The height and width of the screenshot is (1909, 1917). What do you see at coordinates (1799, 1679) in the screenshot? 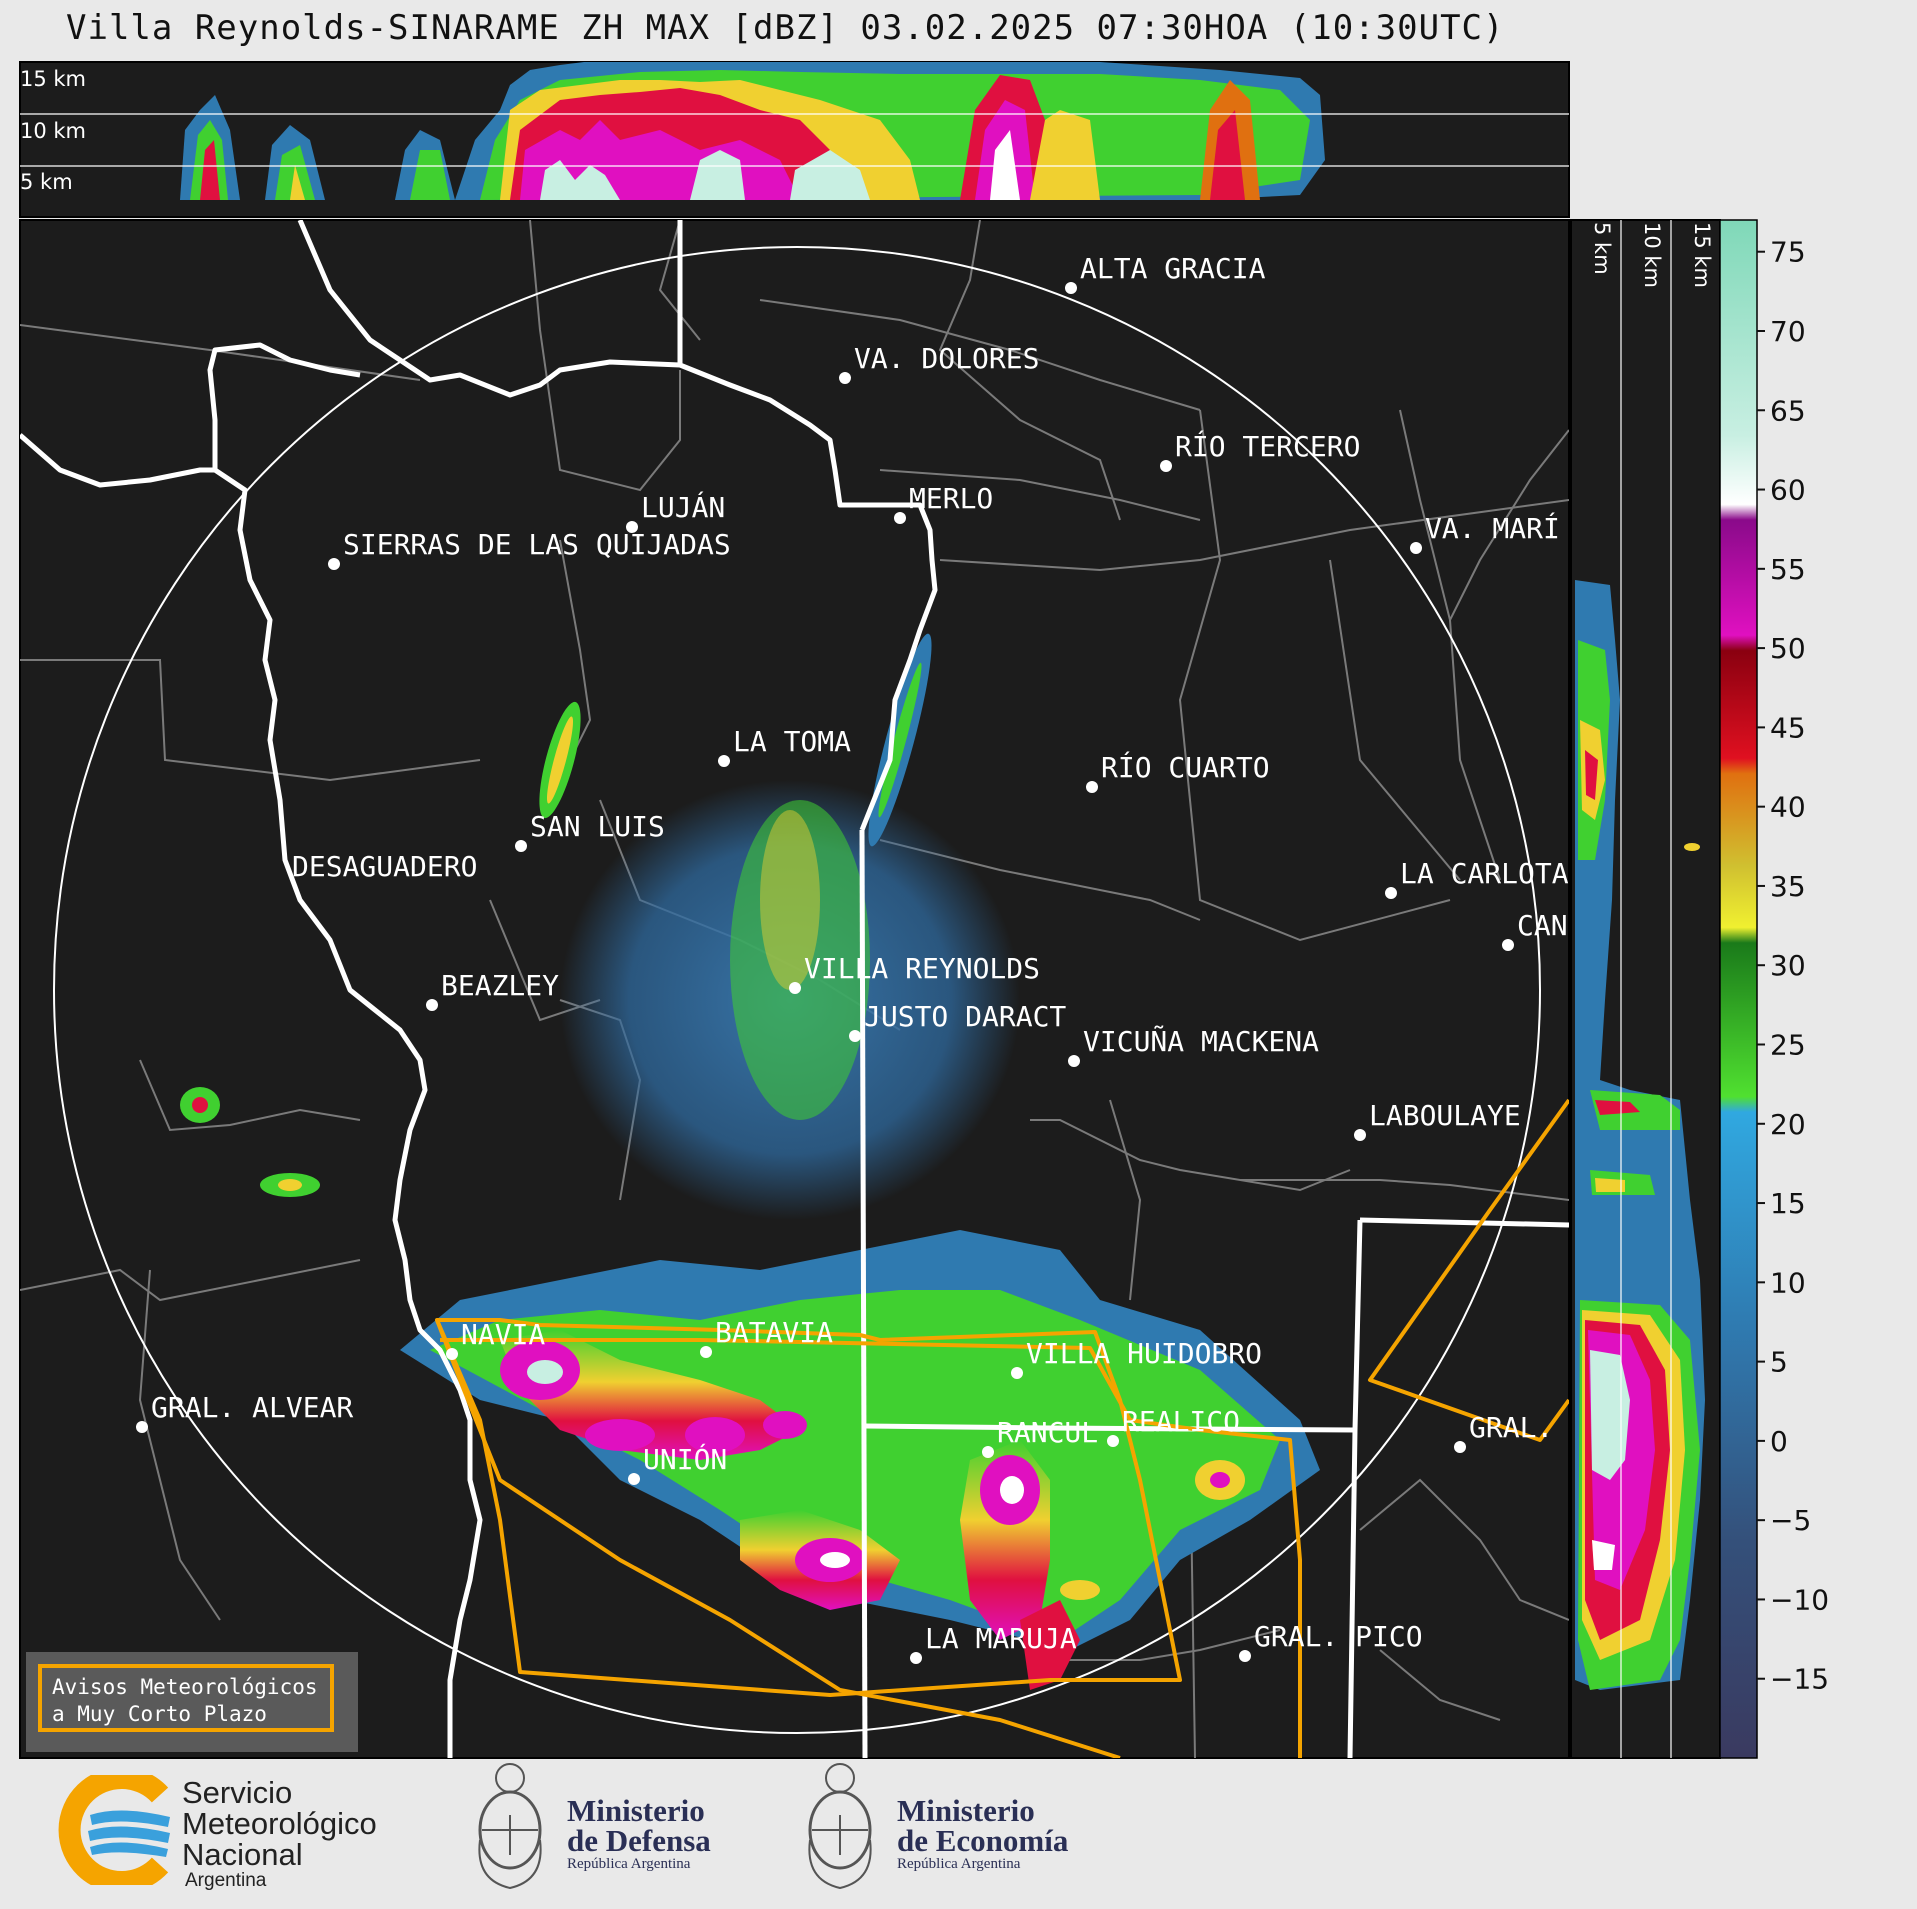
I see `colorbar-tick-label: −15` at bounding box center [1799, 1679].